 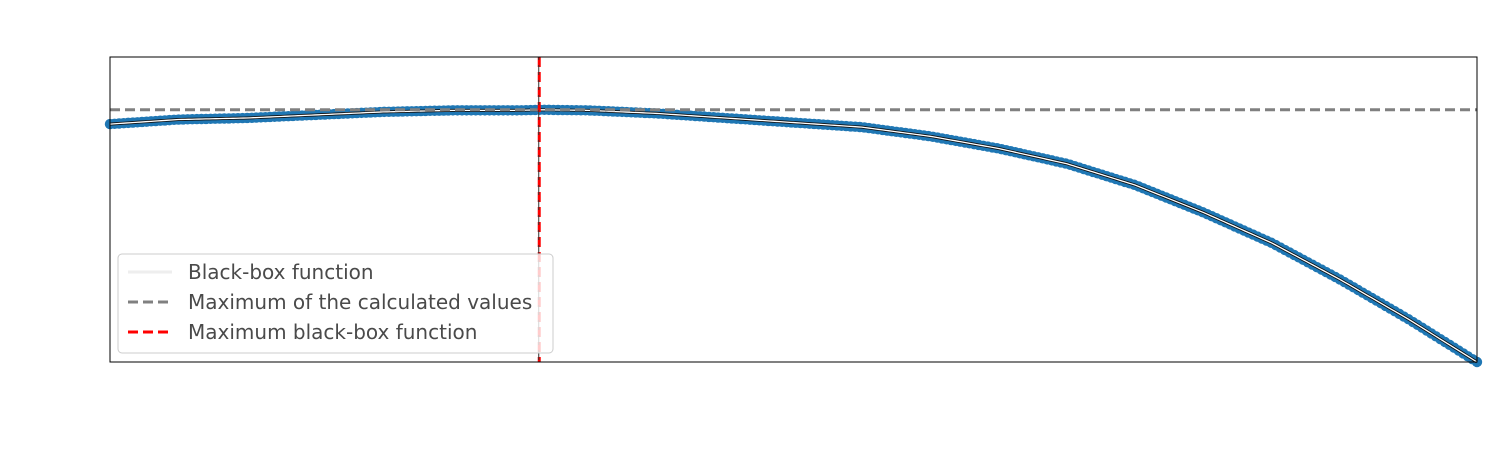 I want to click on legend-label-maximum-calculated: Maximum of the calculated values, so click(x=360, y=302).